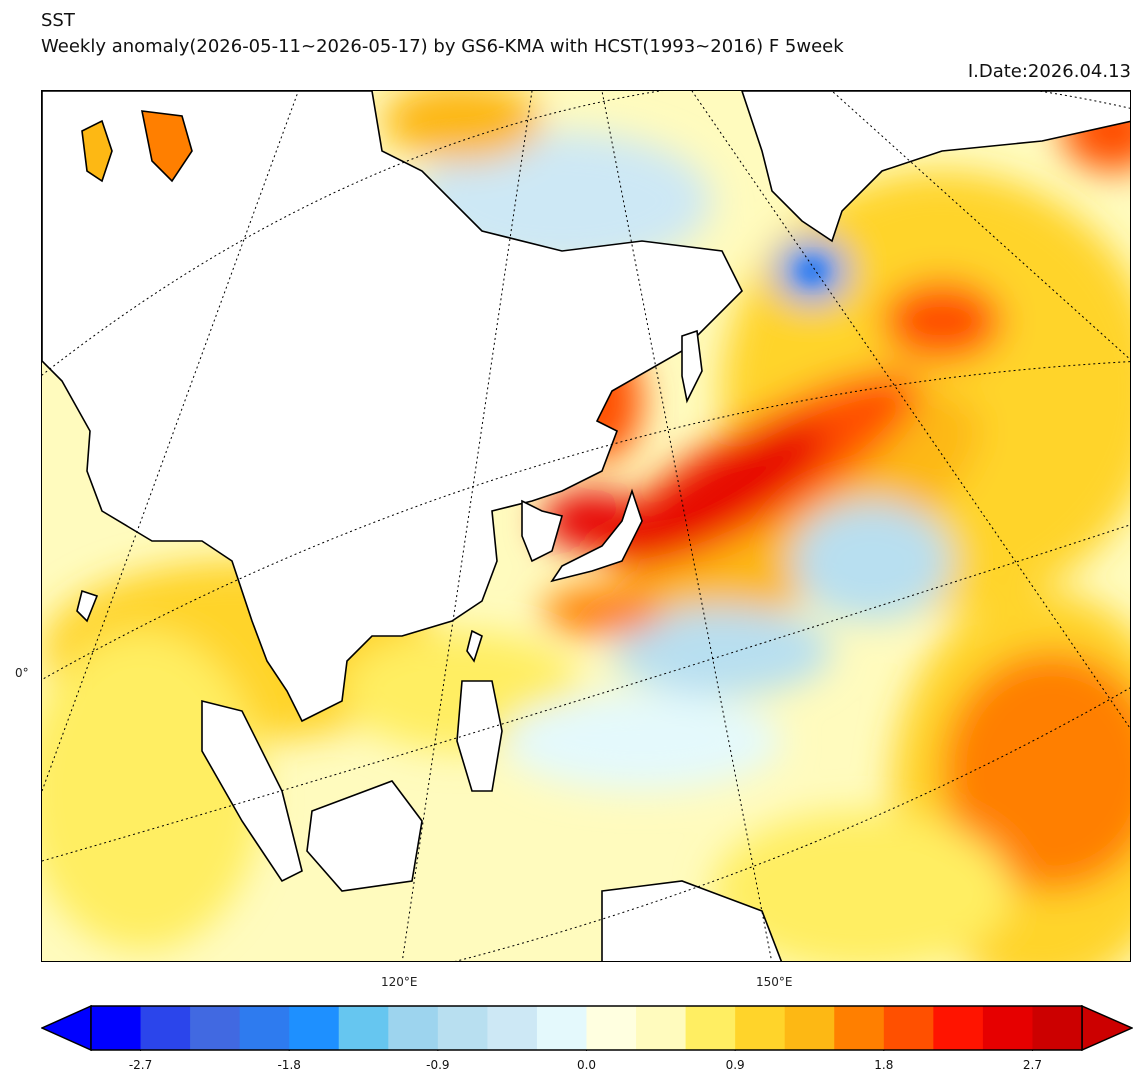  Describe the element at coordinates (586, 1065) in the screenshot. I see `colorbar-tick-label: 0.0` at that location.